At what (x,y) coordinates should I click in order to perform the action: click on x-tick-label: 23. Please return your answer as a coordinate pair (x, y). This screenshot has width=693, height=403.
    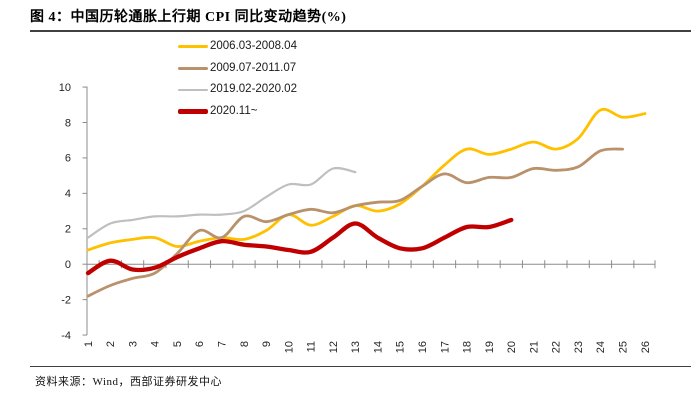
    Looking at the image, I should click on (579, 347).